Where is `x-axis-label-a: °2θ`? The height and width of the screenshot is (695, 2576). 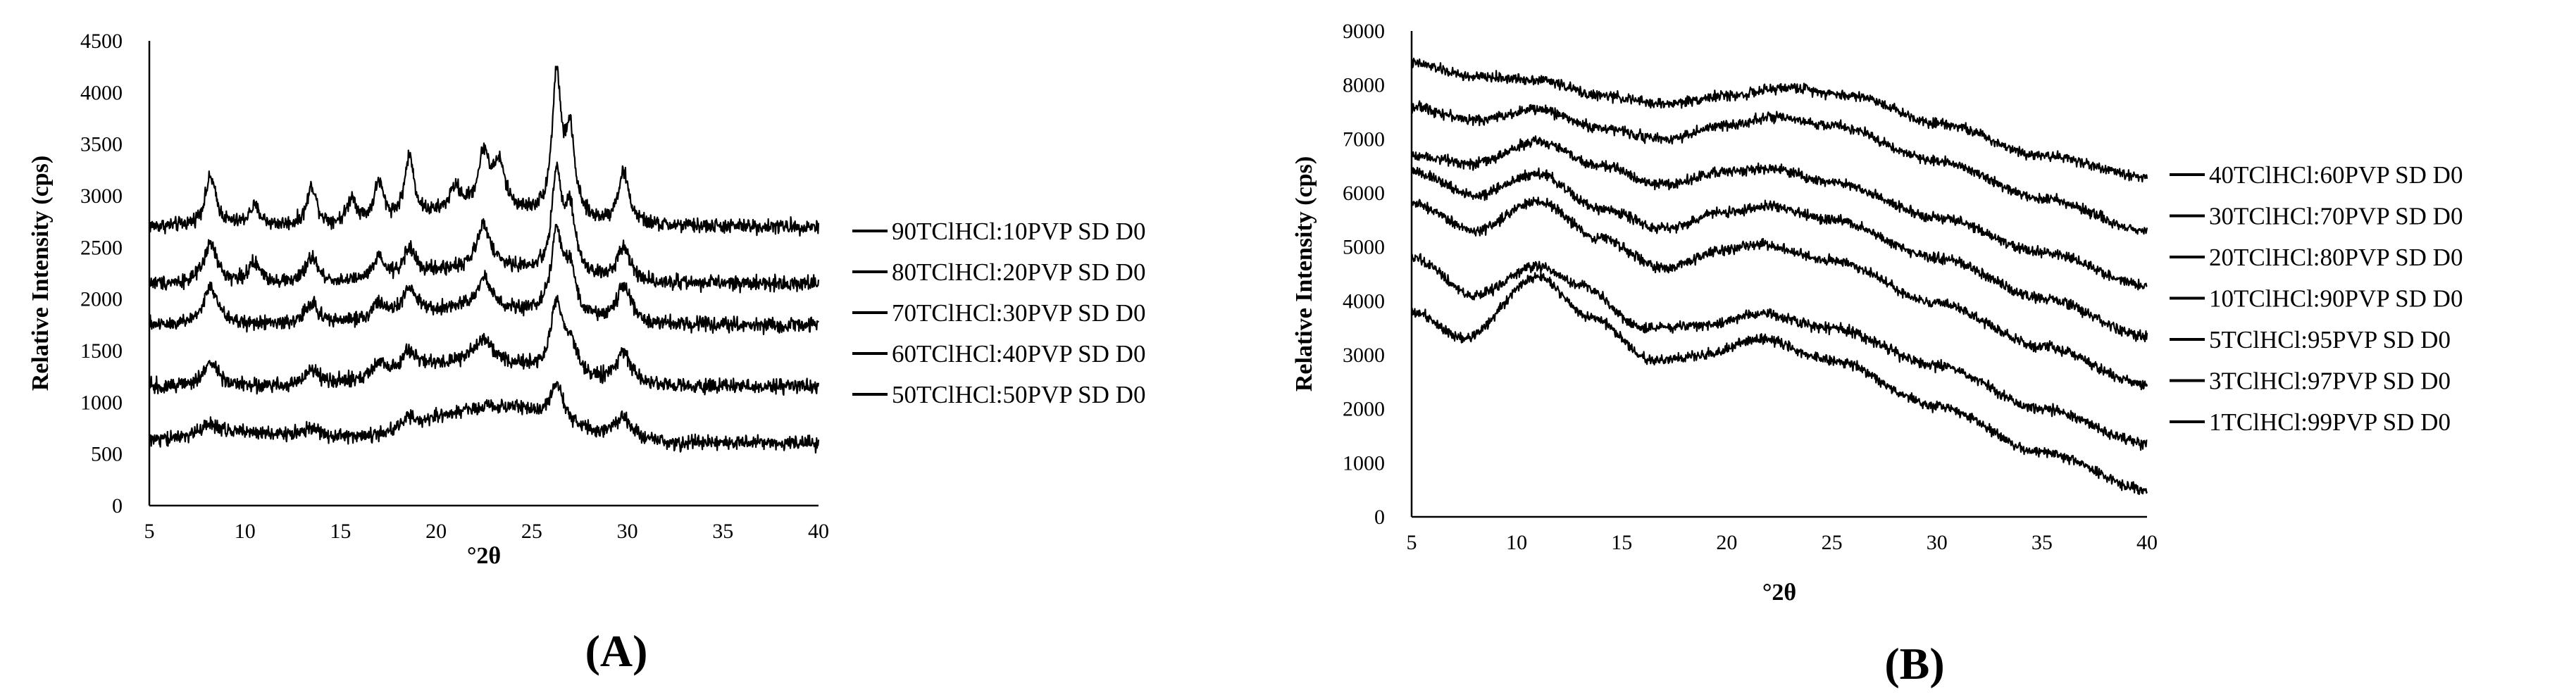
x-axis-label-a: °2θ is located at coordinates (484, 556).